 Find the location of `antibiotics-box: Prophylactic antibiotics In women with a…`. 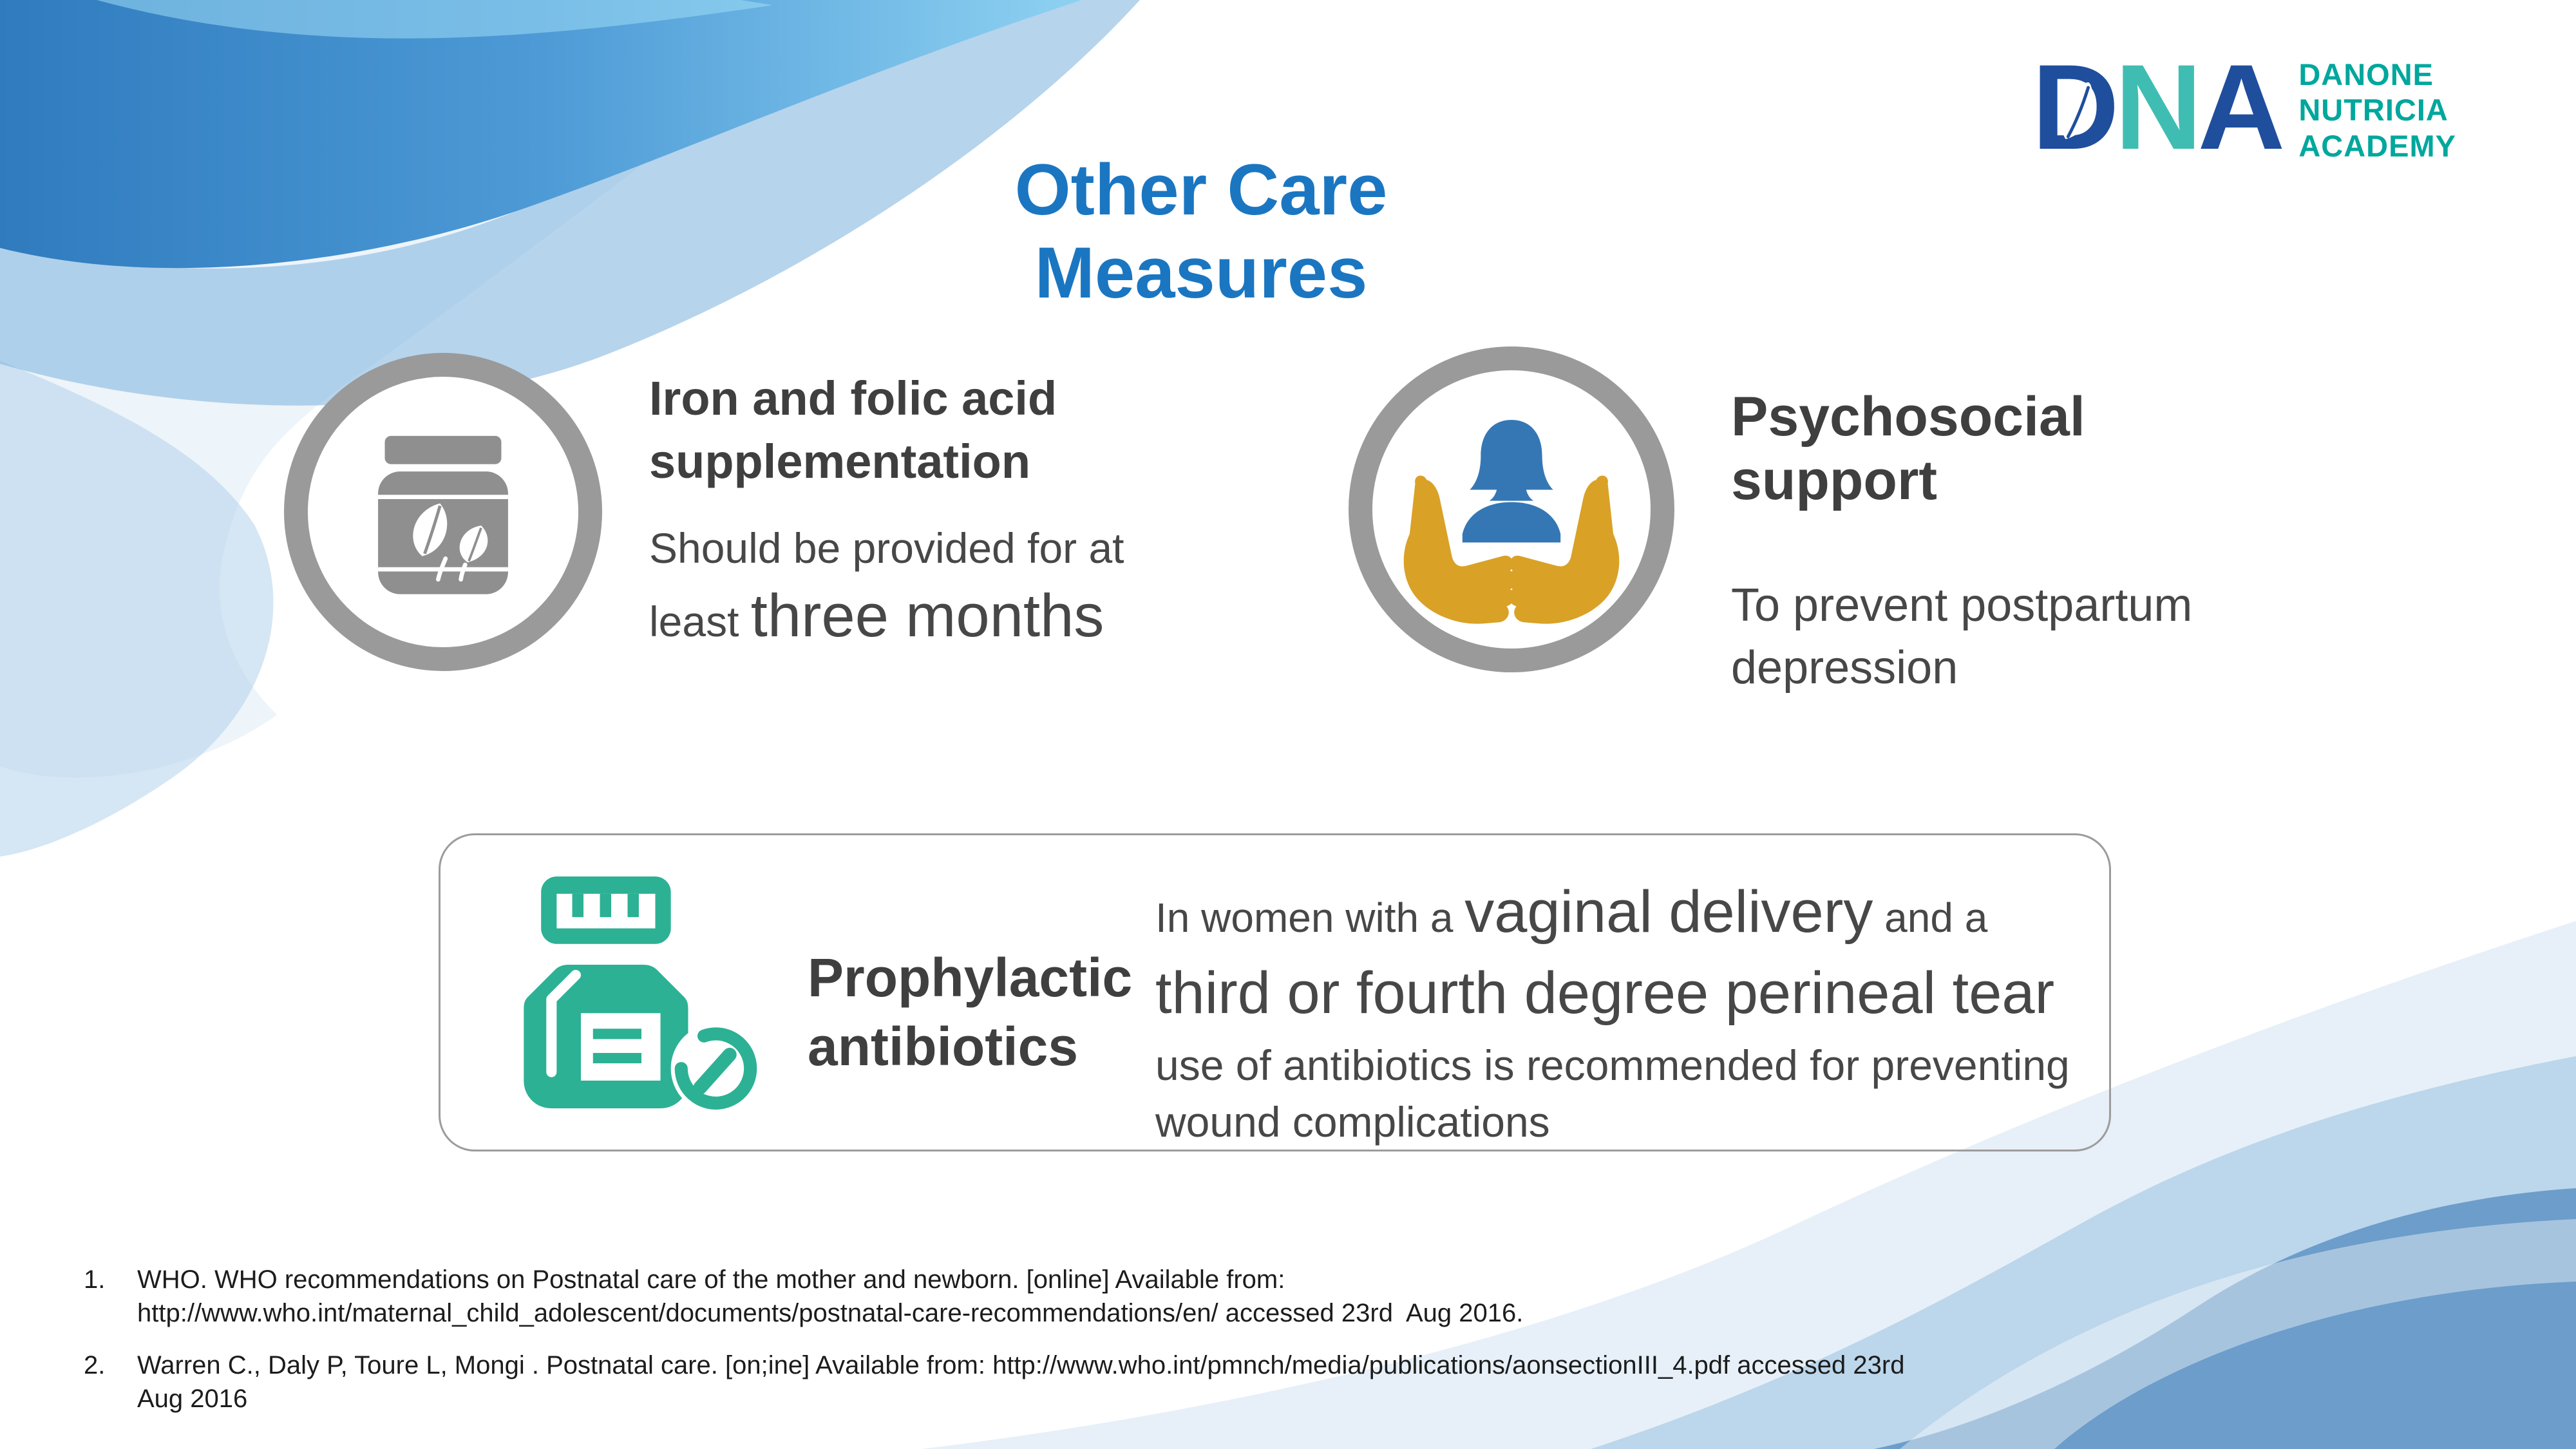

antibiotics-box: Prophylactic antibiotics In women with a… is located at coordinates (1275, 992).